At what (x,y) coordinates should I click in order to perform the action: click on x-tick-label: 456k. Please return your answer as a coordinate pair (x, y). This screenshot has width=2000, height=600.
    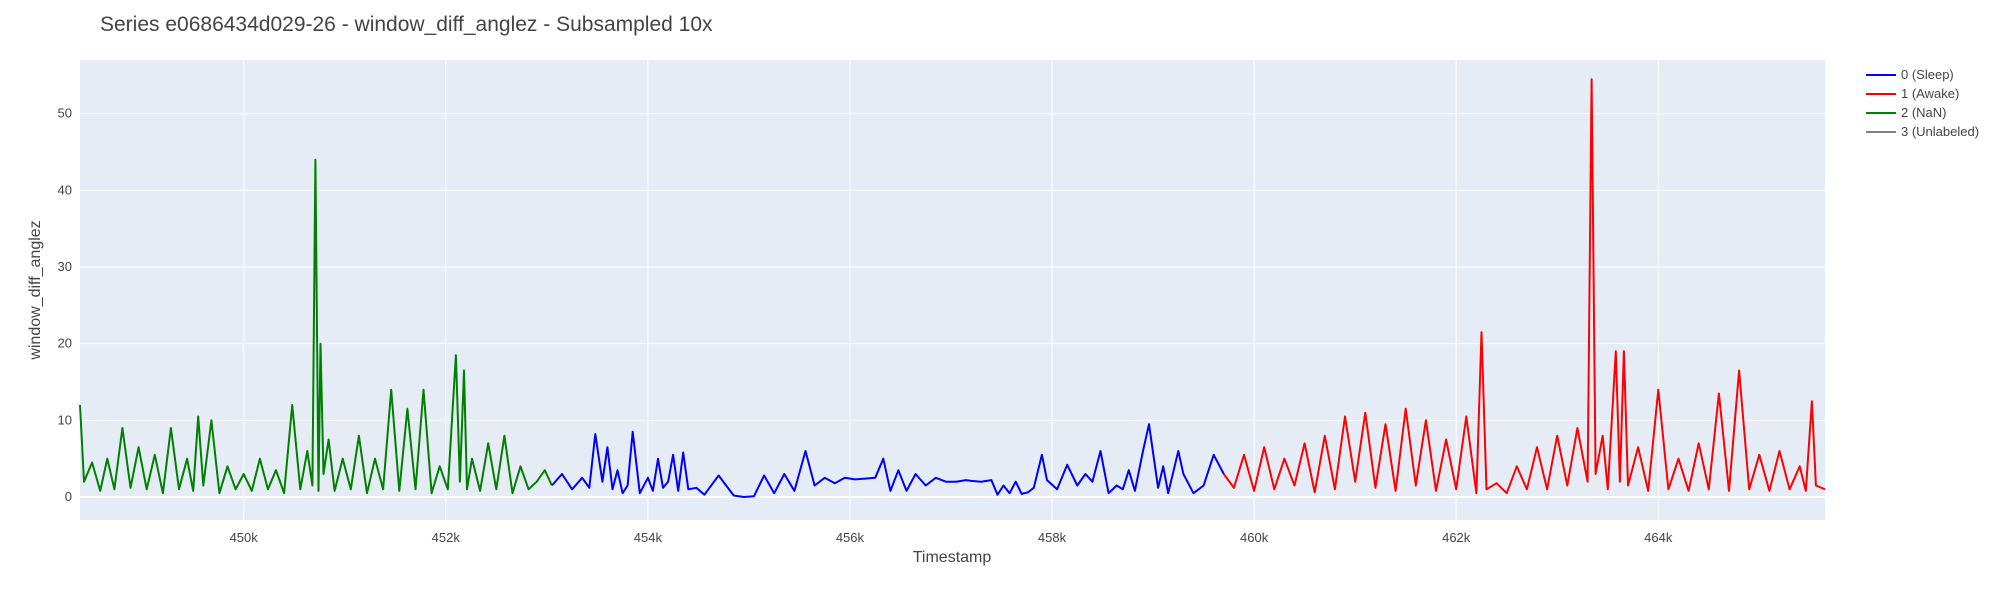
    Looking at the image, I should click on (850, 537).